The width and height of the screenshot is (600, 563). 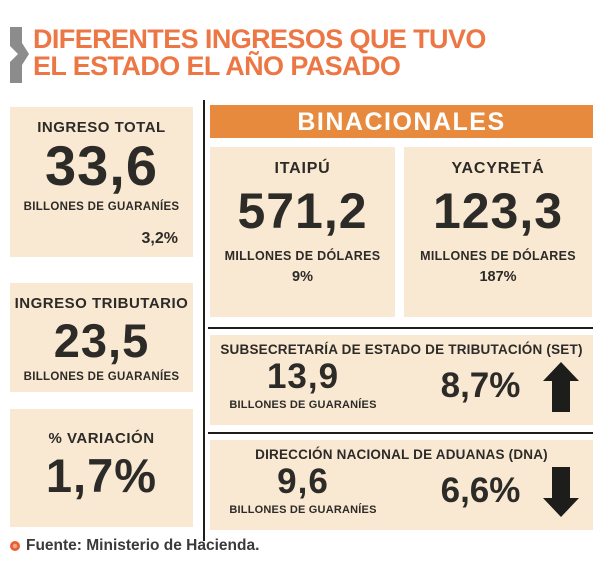 What do you see at coordinates (561, 387) in the screenshot?
I see `up-arrow-icon` at bounding box center [561, 387].